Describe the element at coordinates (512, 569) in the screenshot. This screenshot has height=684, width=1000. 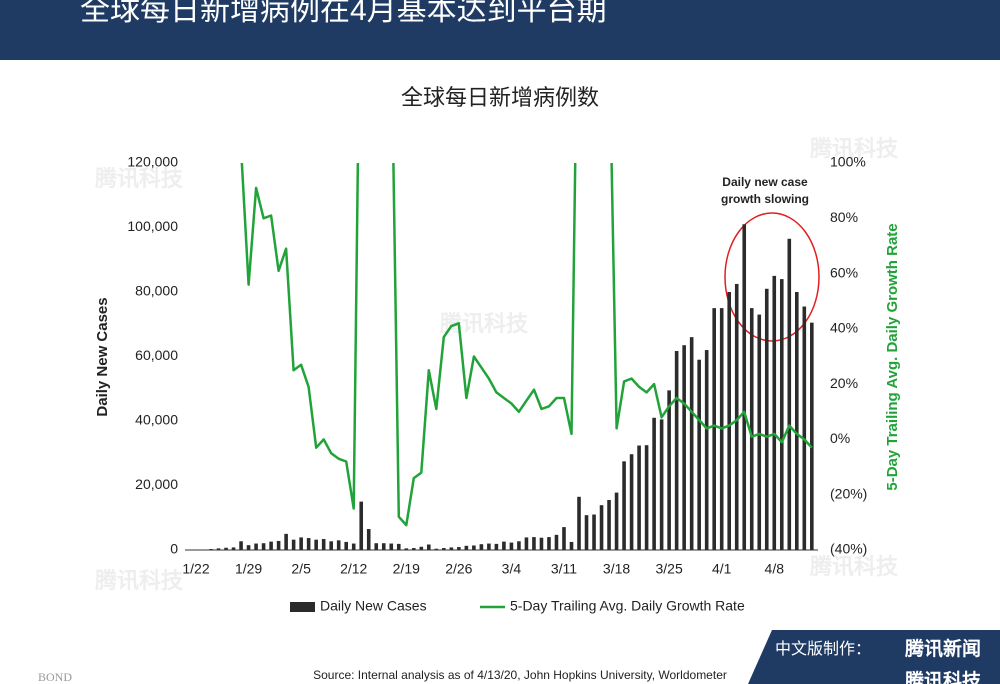
I see `x-tick-label: 3/4` at that location.